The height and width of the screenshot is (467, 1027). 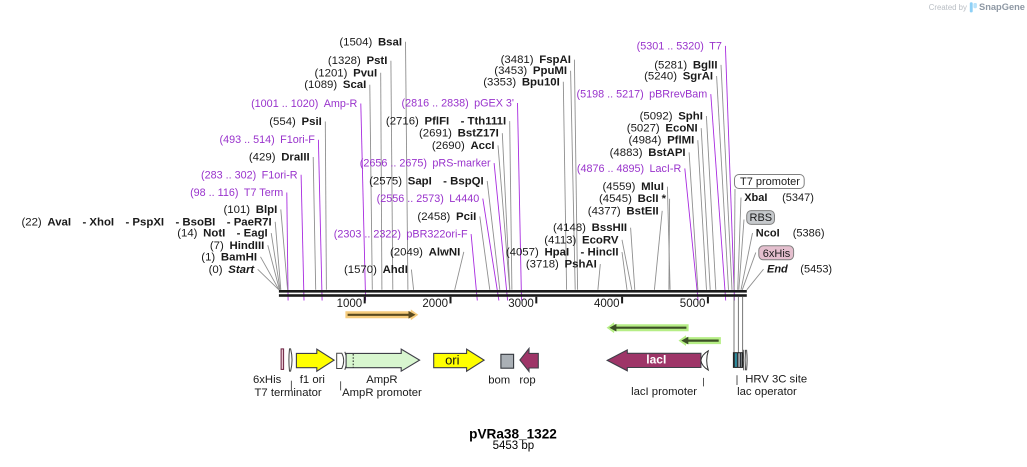 I want to click on svg-text: (1201) PvuI, so click(x=346, y=73).